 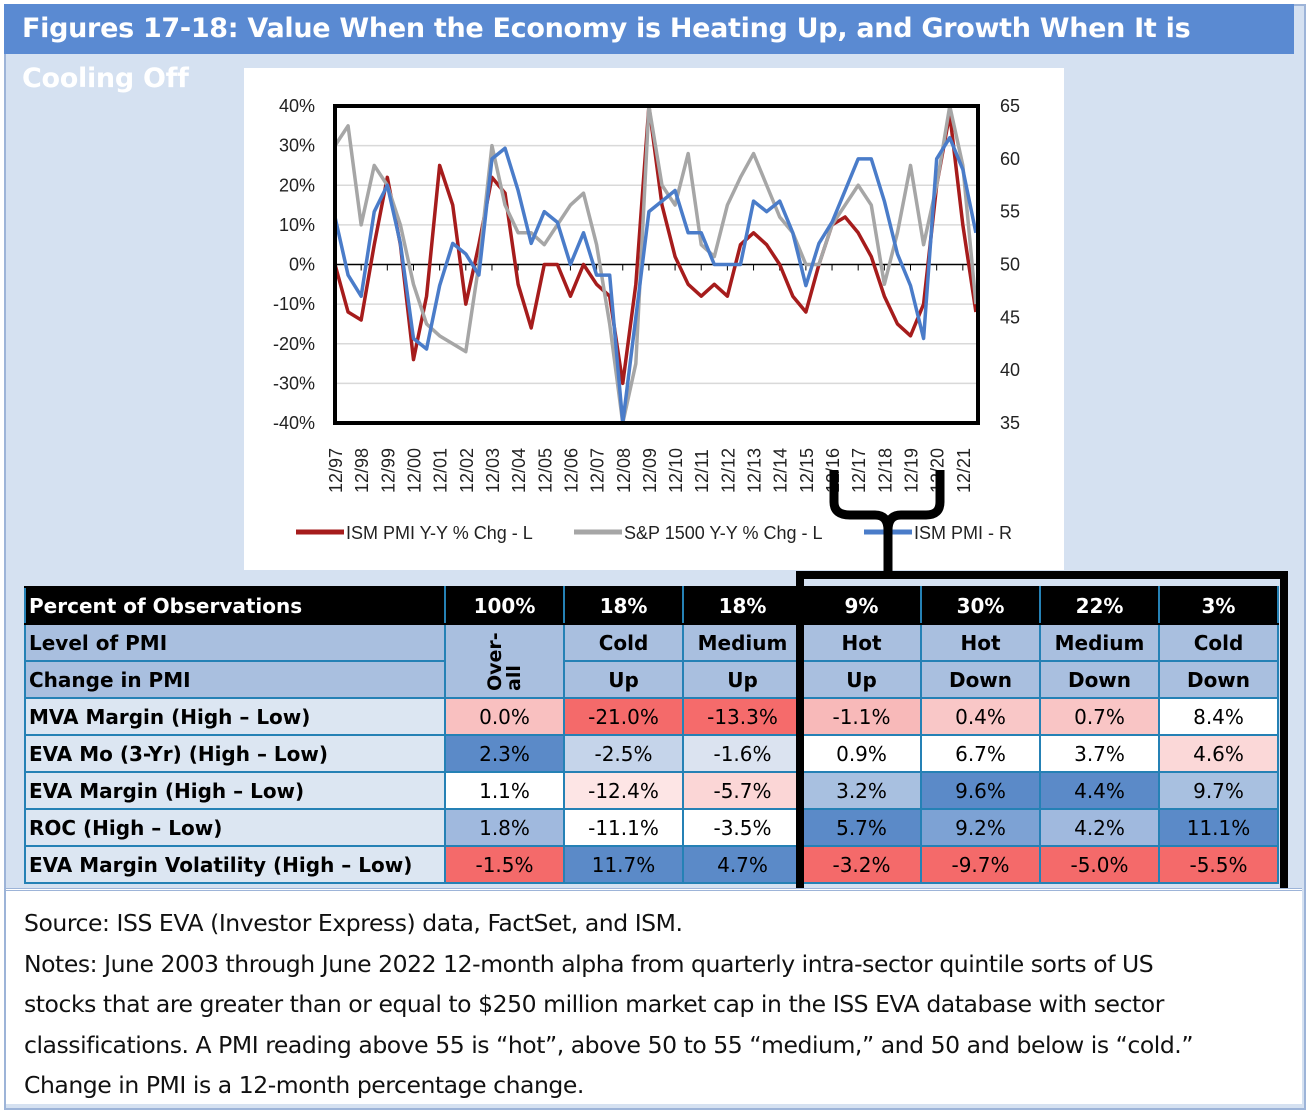 I want to click on right-tick-label: 40, so click(x=1010, y=370).